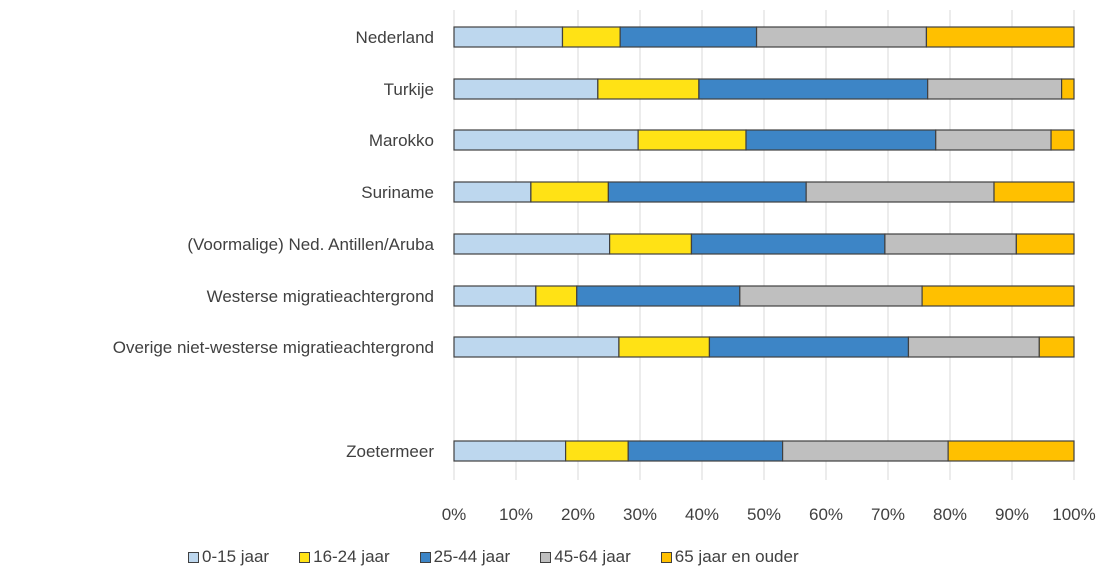 The image size is (1102, 572). What do you see at coordinates (702, 514) in the screenshot?
I see `x-tick-label: 40%` at bounding box center [702, 514].